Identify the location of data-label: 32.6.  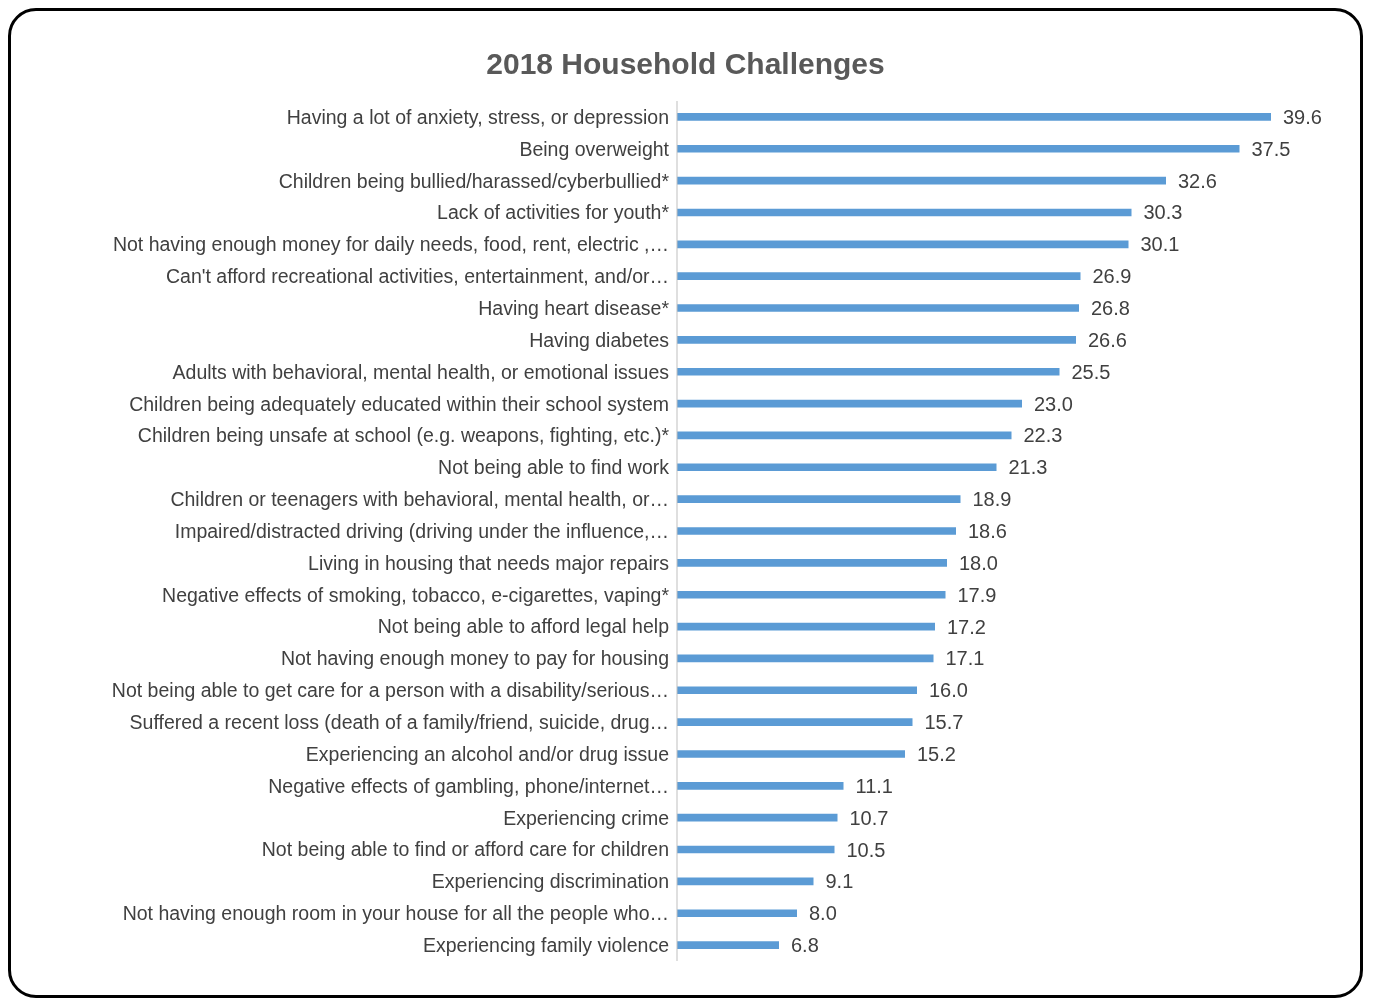
(1197, 180).